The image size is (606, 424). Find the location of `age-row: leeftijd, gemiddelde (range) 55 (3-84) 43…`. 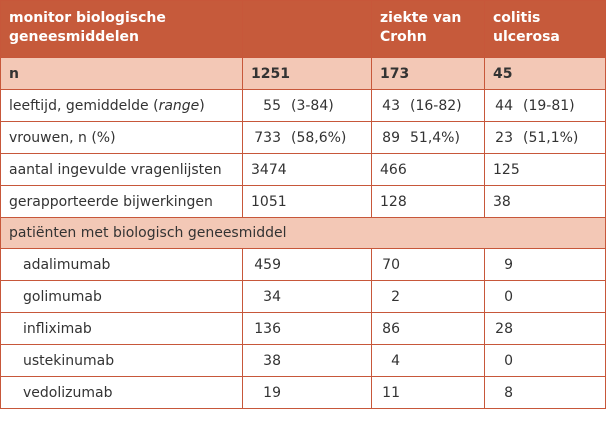

age-row: leeftijd, gemiddelde (range) 55 (3-84) 43… is located at coordinates (303, 106).